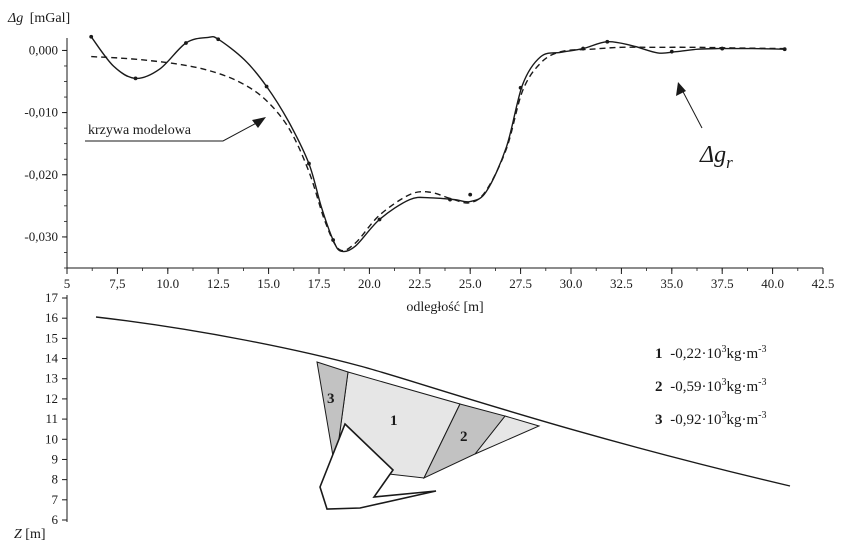 This screenshot has width=843, height=542. What do you see at coordinates (470, 283) in the screenshot?
I see `x-tick-label: 25.0` at bounding box center [470, 283].